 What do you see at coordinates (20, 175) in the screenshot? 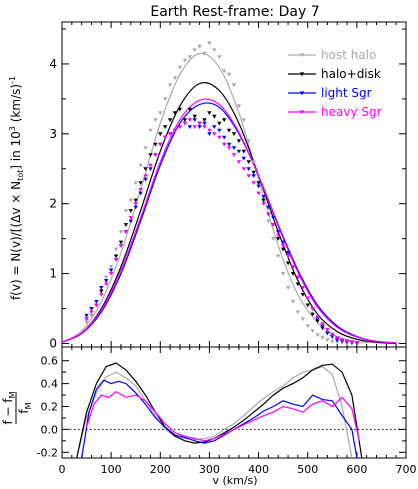
I see `ylabel-sub: tot` at bounding box center [20, 175].